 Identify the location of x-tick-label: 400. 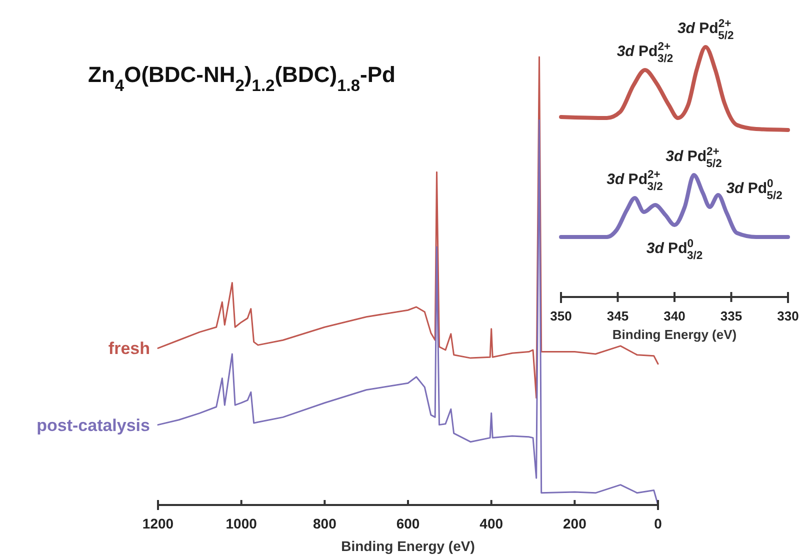
(492, 523).